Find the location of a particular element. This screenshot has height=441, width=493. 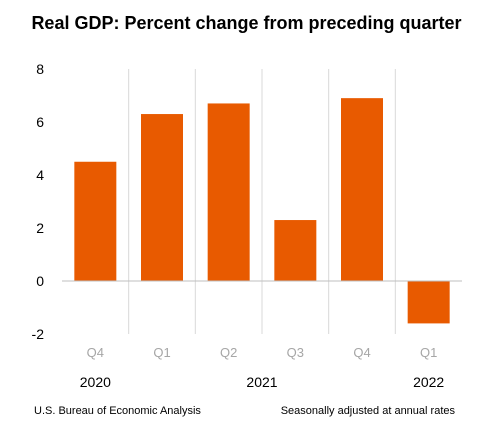

x-category-label: Q3 is located at coordinates (295, 352).